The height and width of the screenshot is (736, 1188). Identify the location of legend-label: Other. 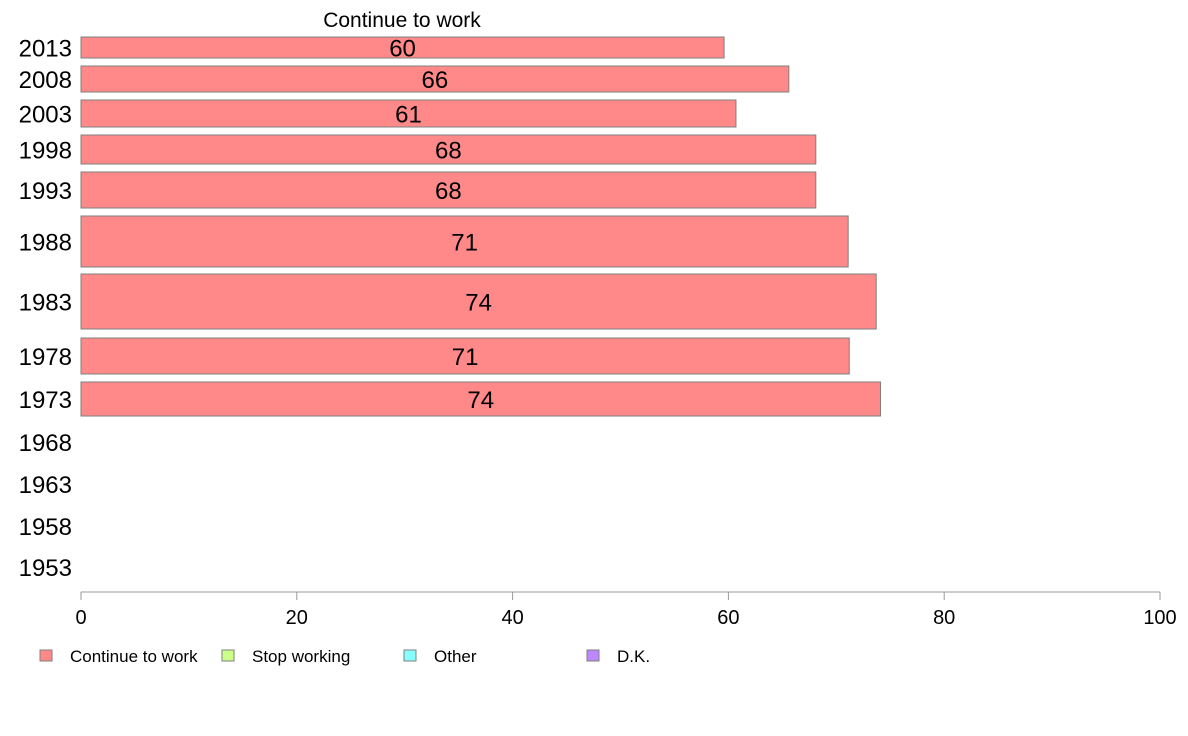
(455, 656).